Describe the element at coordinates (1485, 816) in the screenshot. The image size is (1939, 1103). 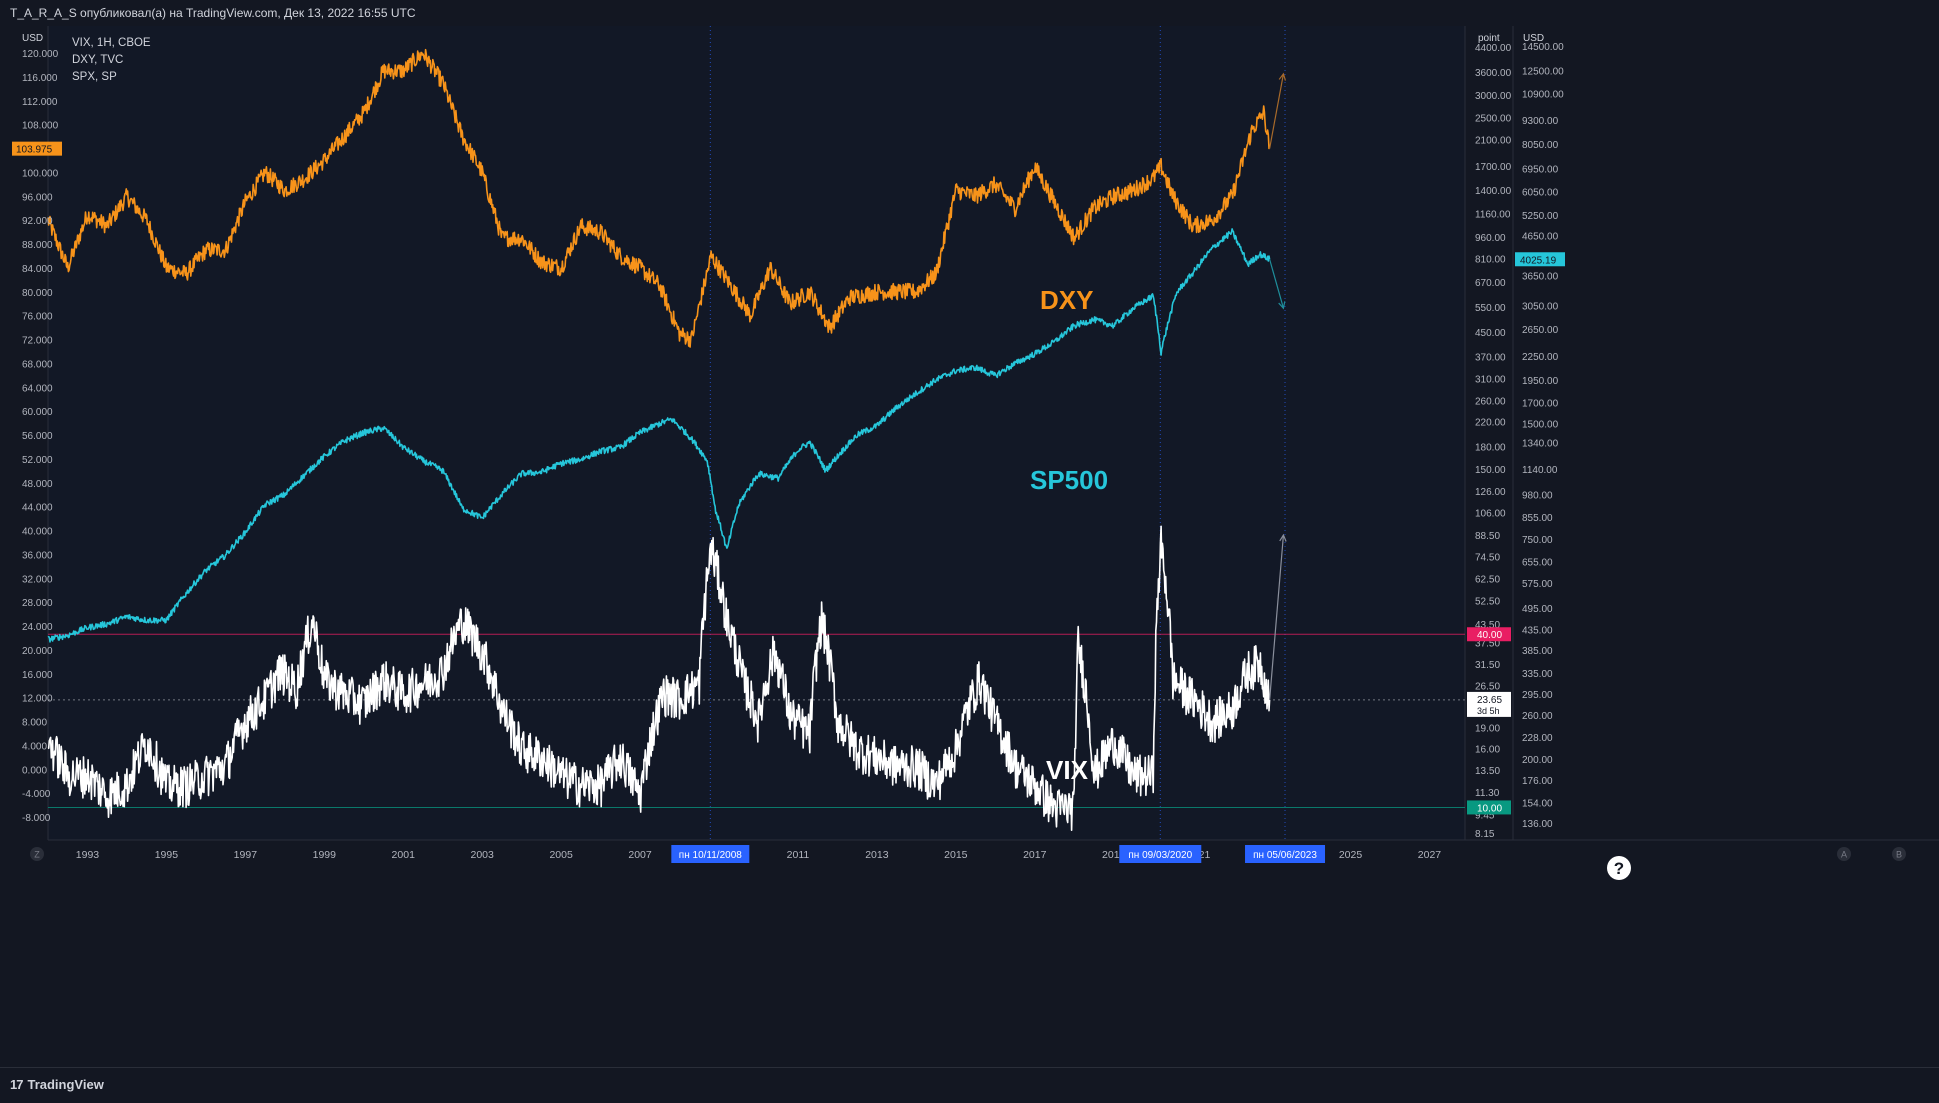
I see `mid-axis-tick: 9.45` at that location.